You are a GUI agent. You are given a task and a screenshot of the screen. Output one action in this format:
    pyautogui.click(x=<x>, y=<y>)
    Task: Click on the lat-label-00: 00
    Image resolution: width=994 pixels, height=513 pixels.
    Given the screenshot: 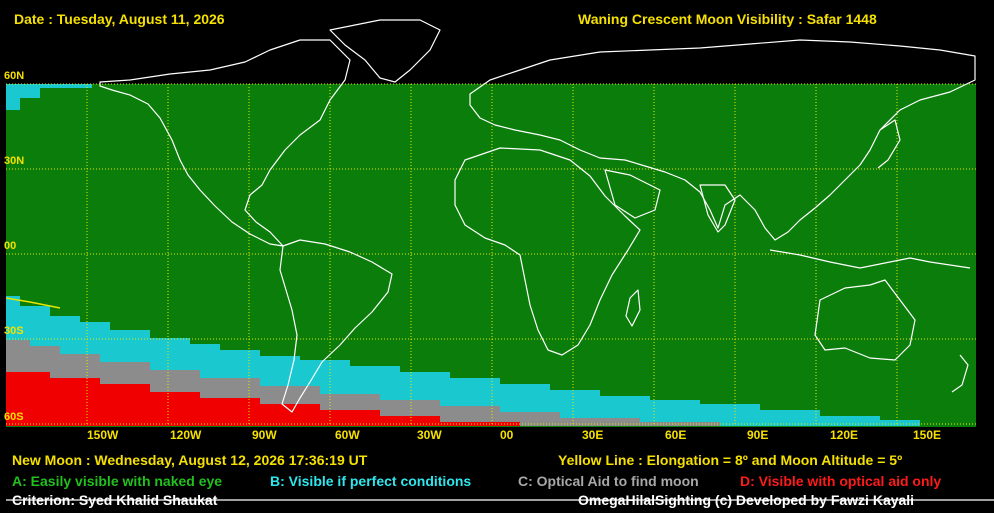 What is the action you would take?
    pyautogui.click(x=10, y=246)
    